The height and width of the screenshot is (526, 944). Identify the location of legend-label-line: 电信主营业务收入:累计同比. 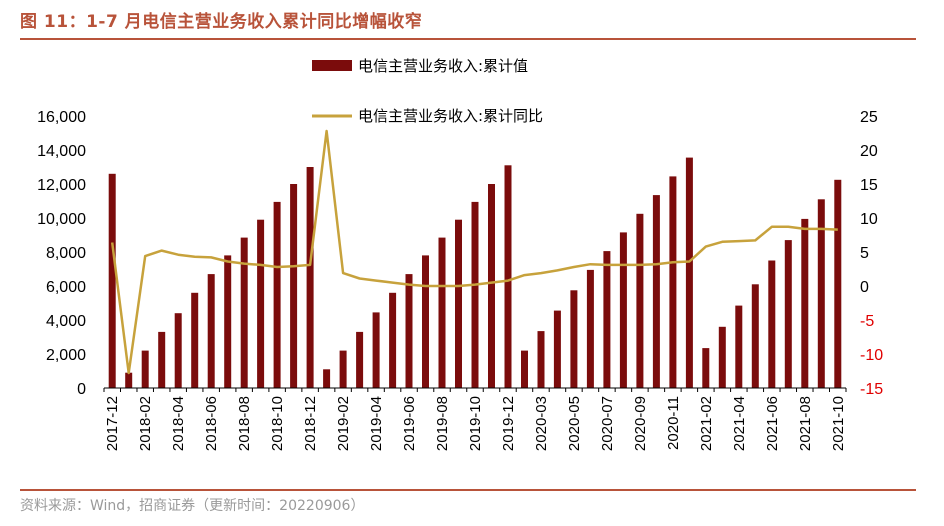
(450, 116).